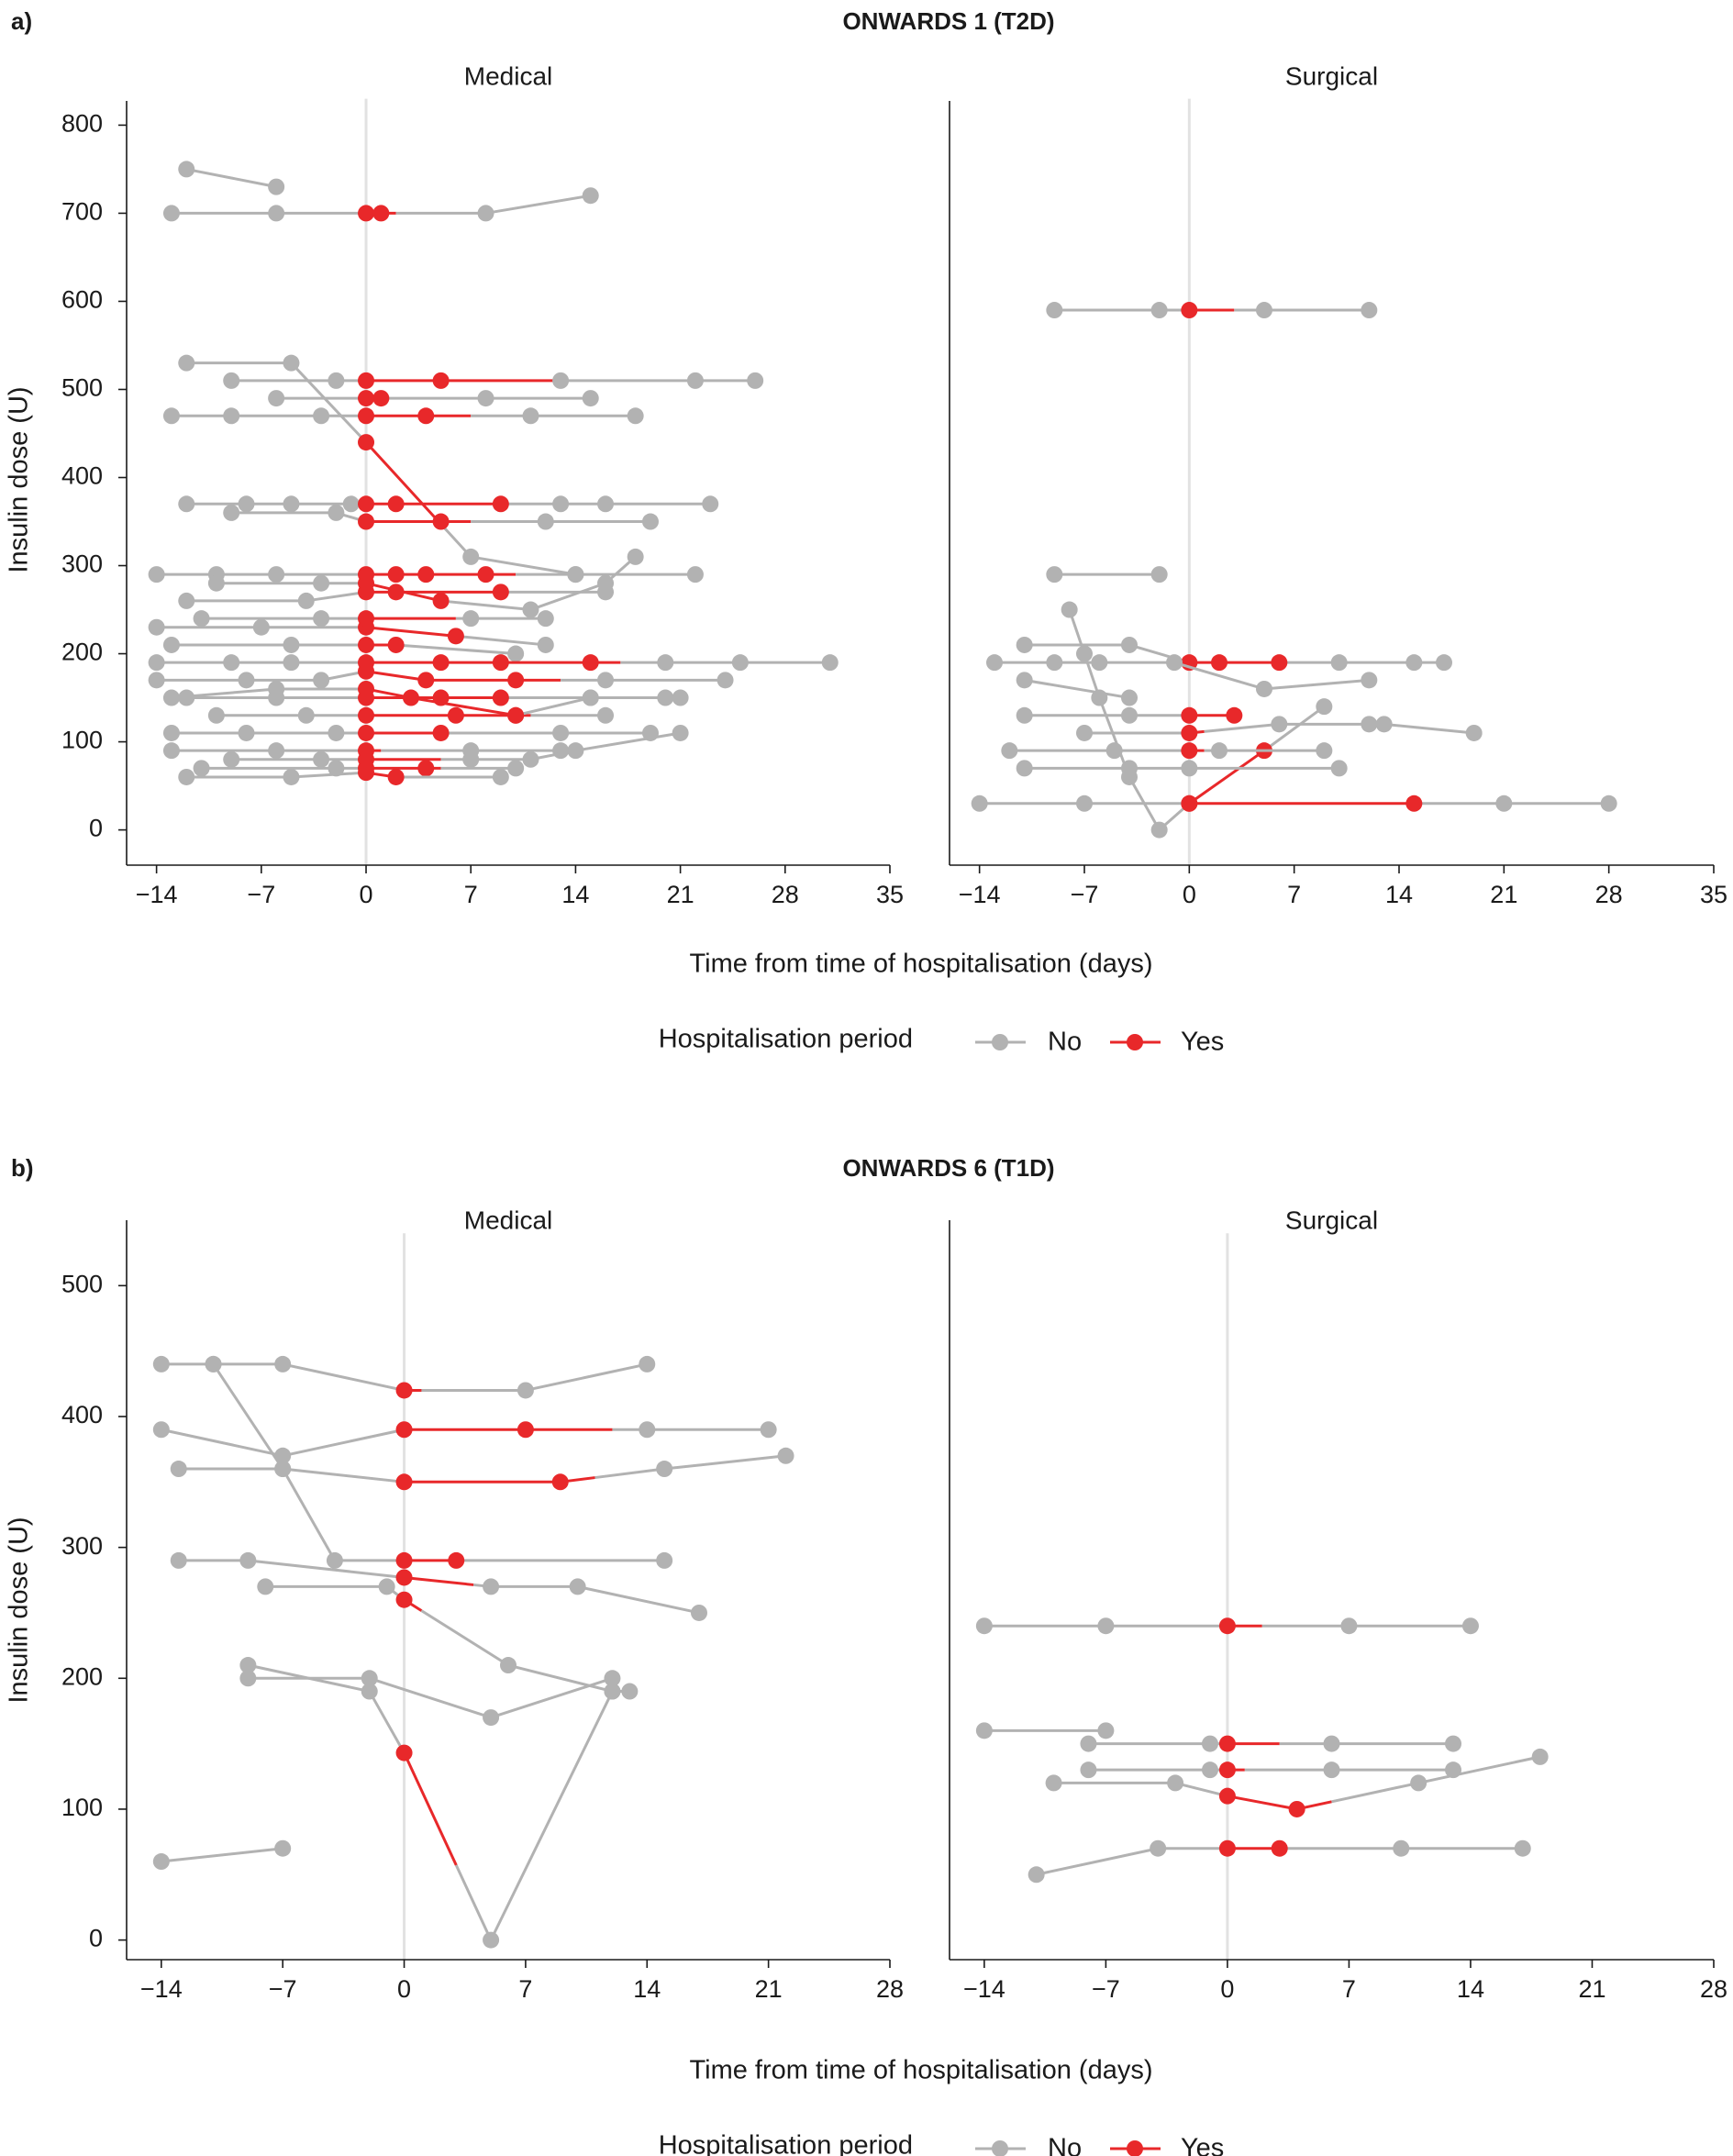  What do you see at coordinates (19, 1610) in the screenshot?
I see `y-axis-label: Insulin dose (U)` at bounding box center [19, 1610].